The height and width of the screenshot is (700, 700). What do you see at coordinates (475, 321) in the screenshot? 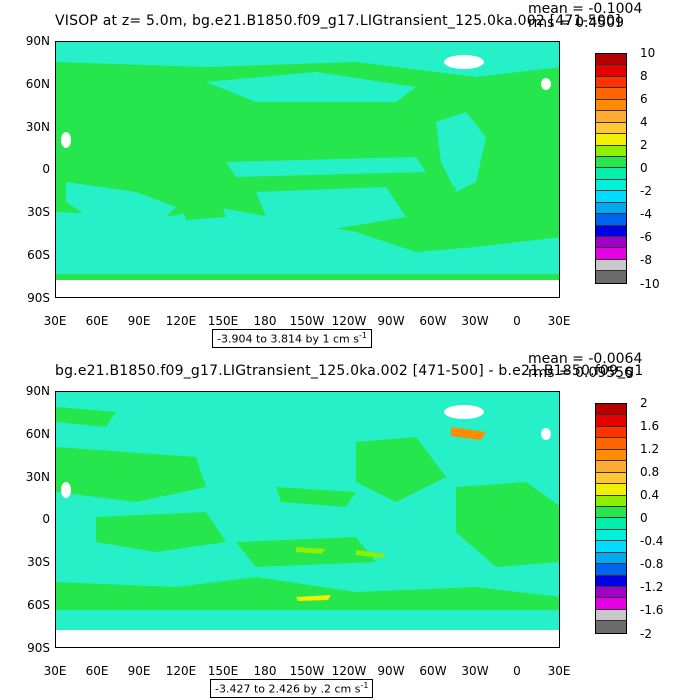
I see `lon-label: 30W` at bounding box center [475, 321].